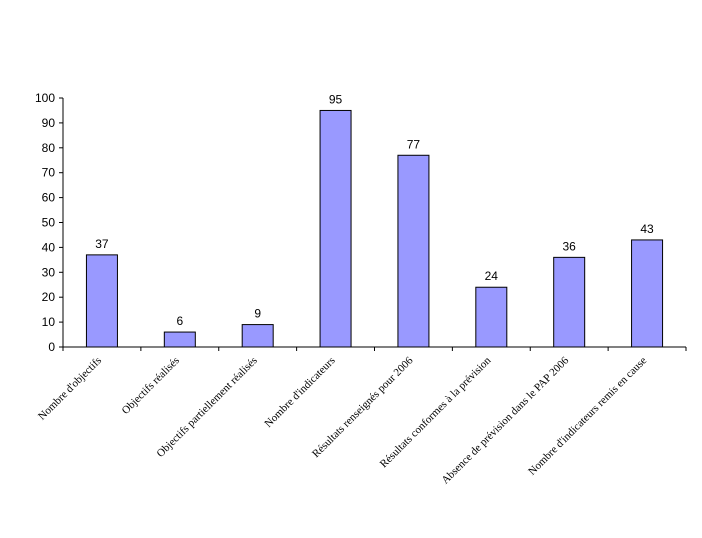 The image size is (702, 538). Describe the element at coordinates (492, 276) in the screenshot. I see `data-label: 24` at that location.